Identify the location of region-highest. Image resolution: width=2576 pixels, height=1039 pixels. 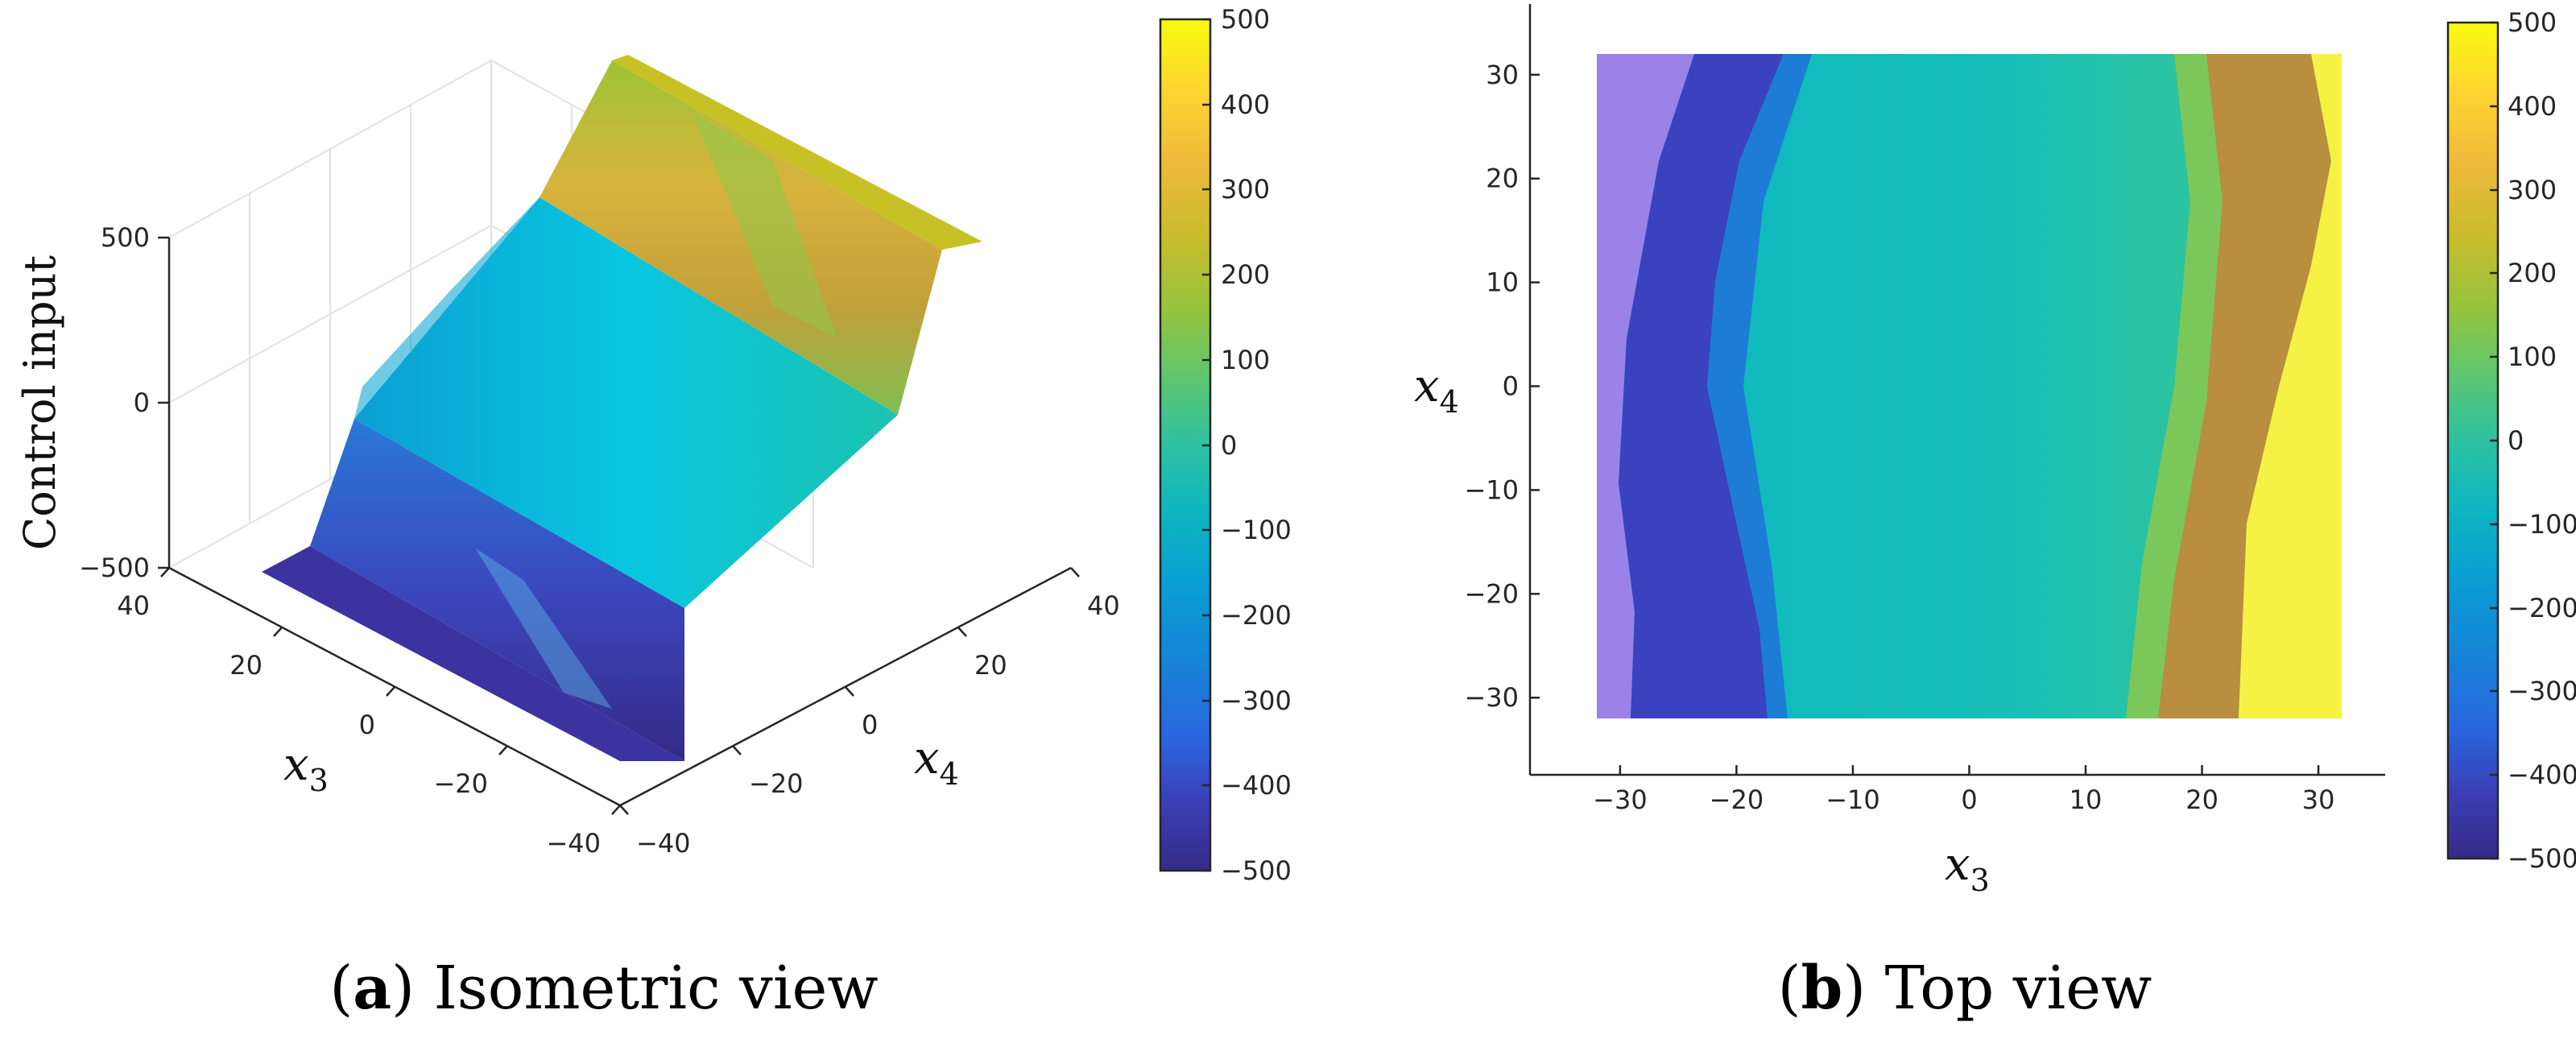
(2290, 386).